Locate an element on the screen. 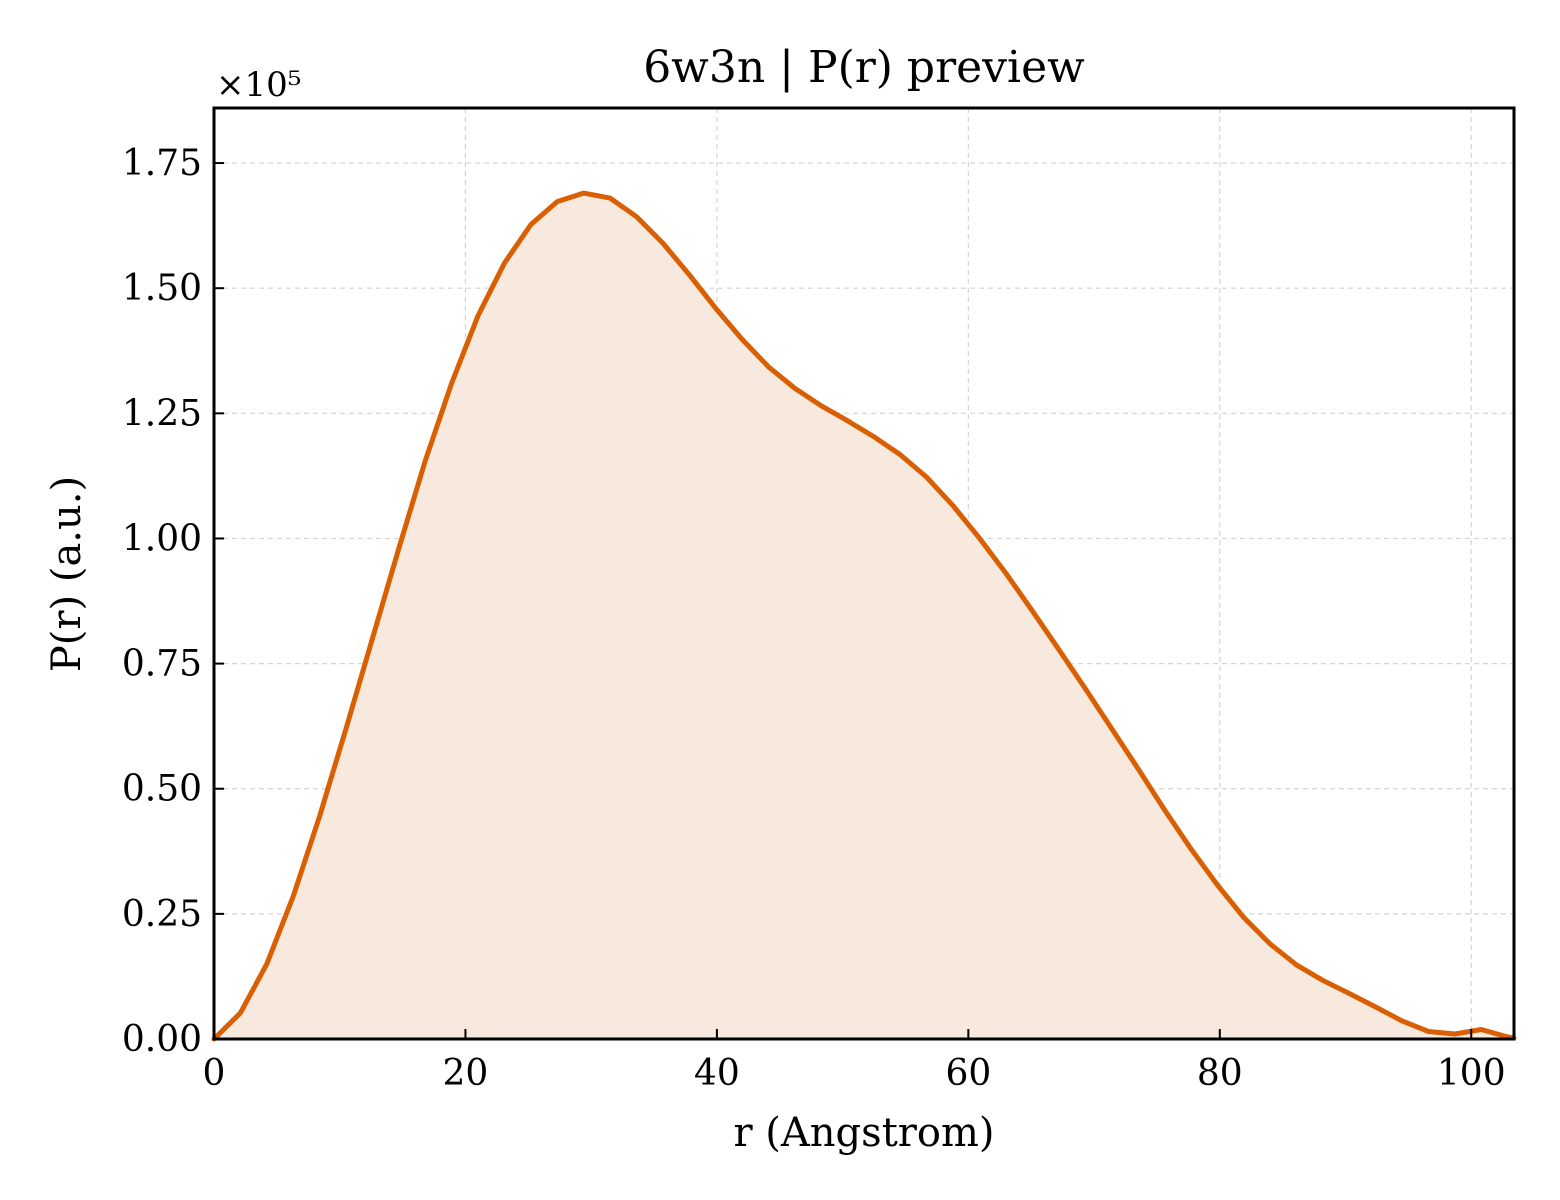  x-tick-label: 80 is located at coordinates (1220, 1073).